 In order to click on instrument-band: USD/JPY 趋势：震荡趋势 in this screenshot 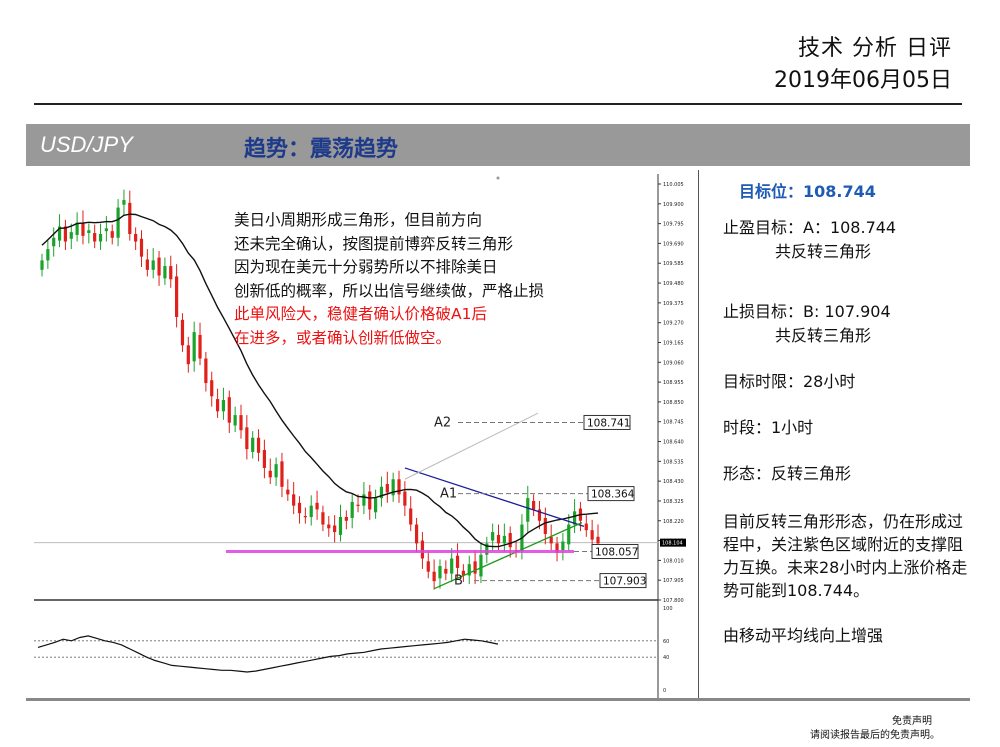, I will do `click(498, 145)`.